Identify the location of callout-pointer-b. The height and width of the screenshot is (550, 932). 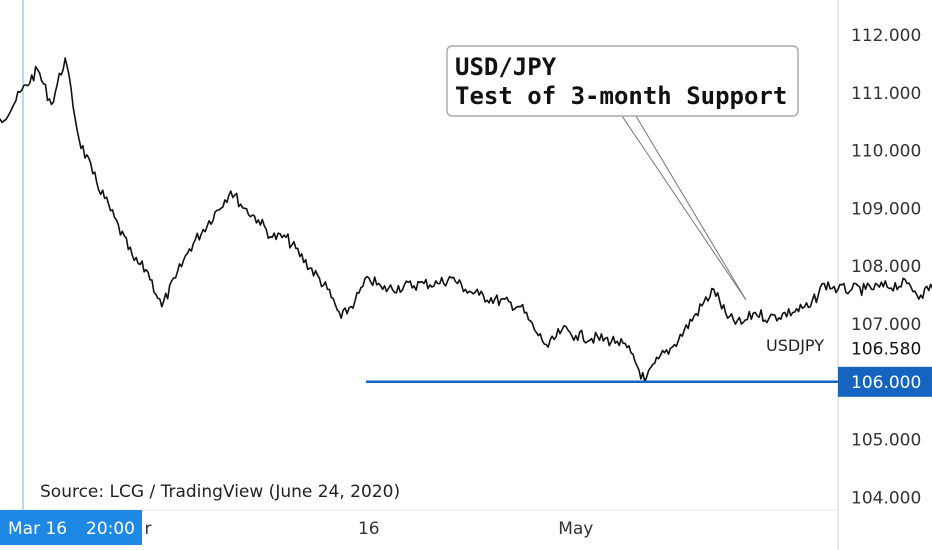
(691, 208).